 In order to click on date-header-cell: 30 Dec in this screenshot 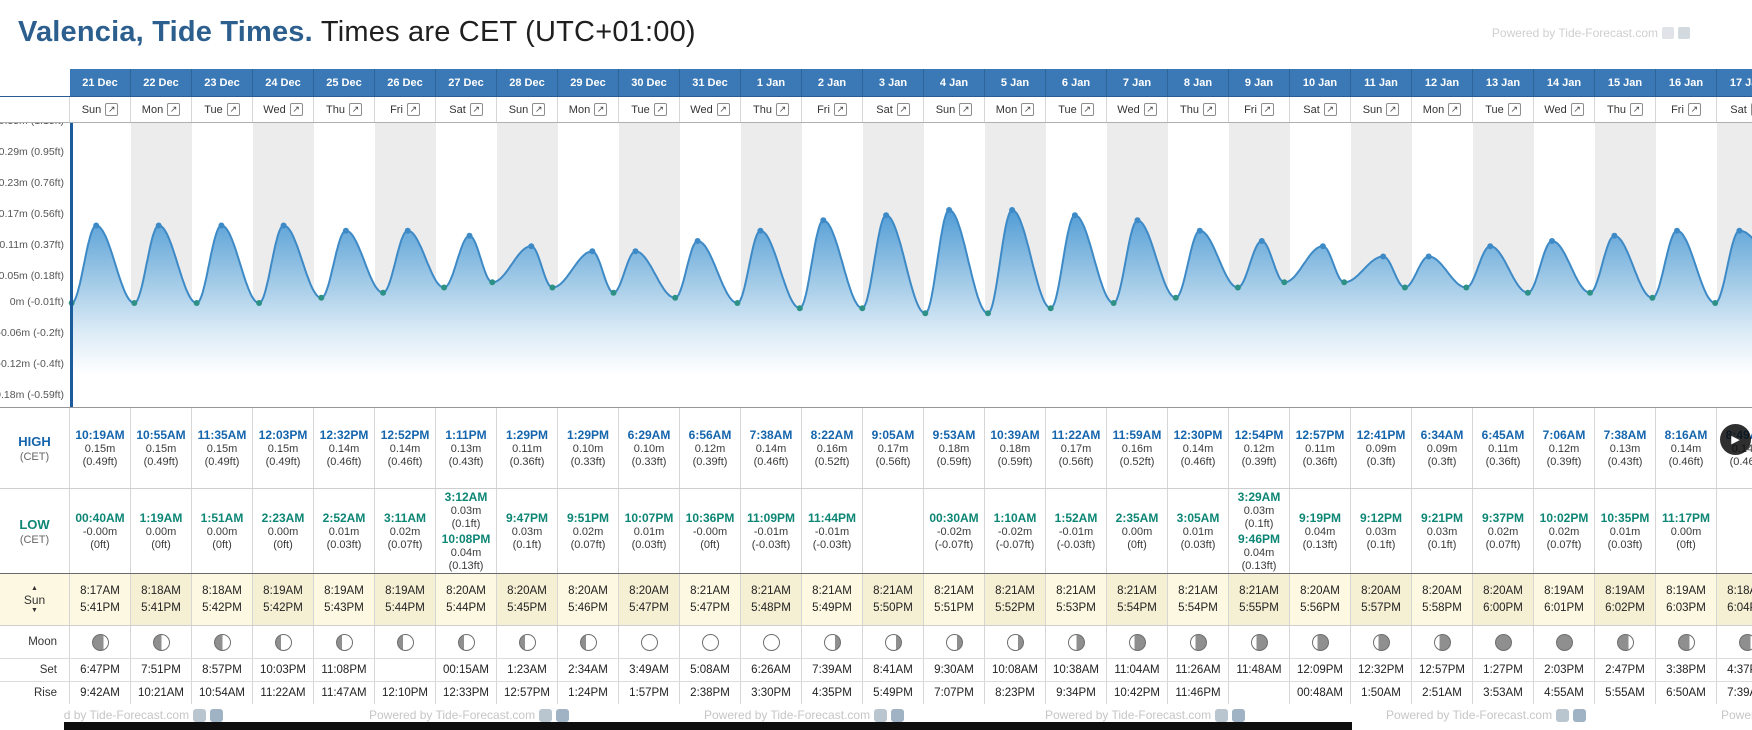, I will do `click(649, 82)`.